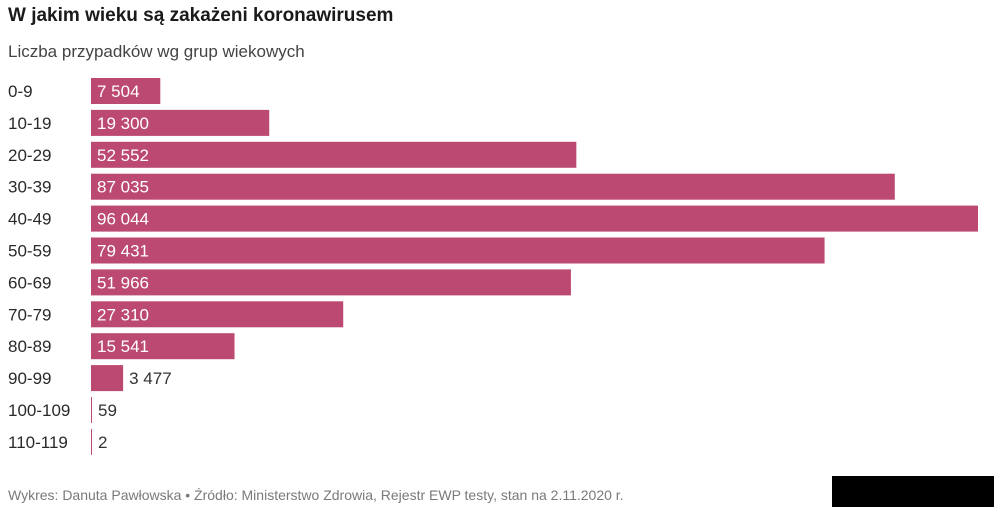  I want to click on value-label: 2, so click(102, 442).